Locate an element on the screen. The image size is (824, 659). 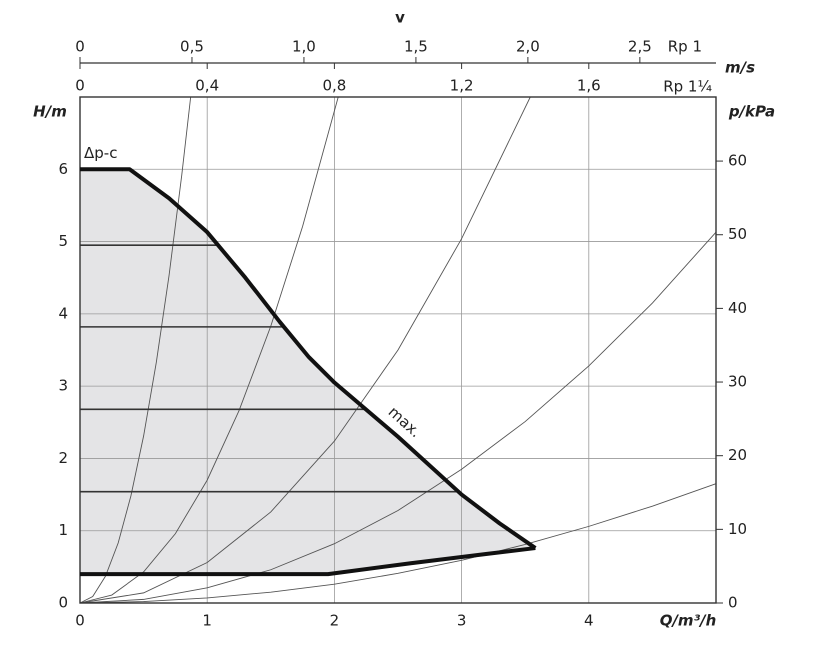
x-tick-label: 0 is located at coordinates (80, 621).